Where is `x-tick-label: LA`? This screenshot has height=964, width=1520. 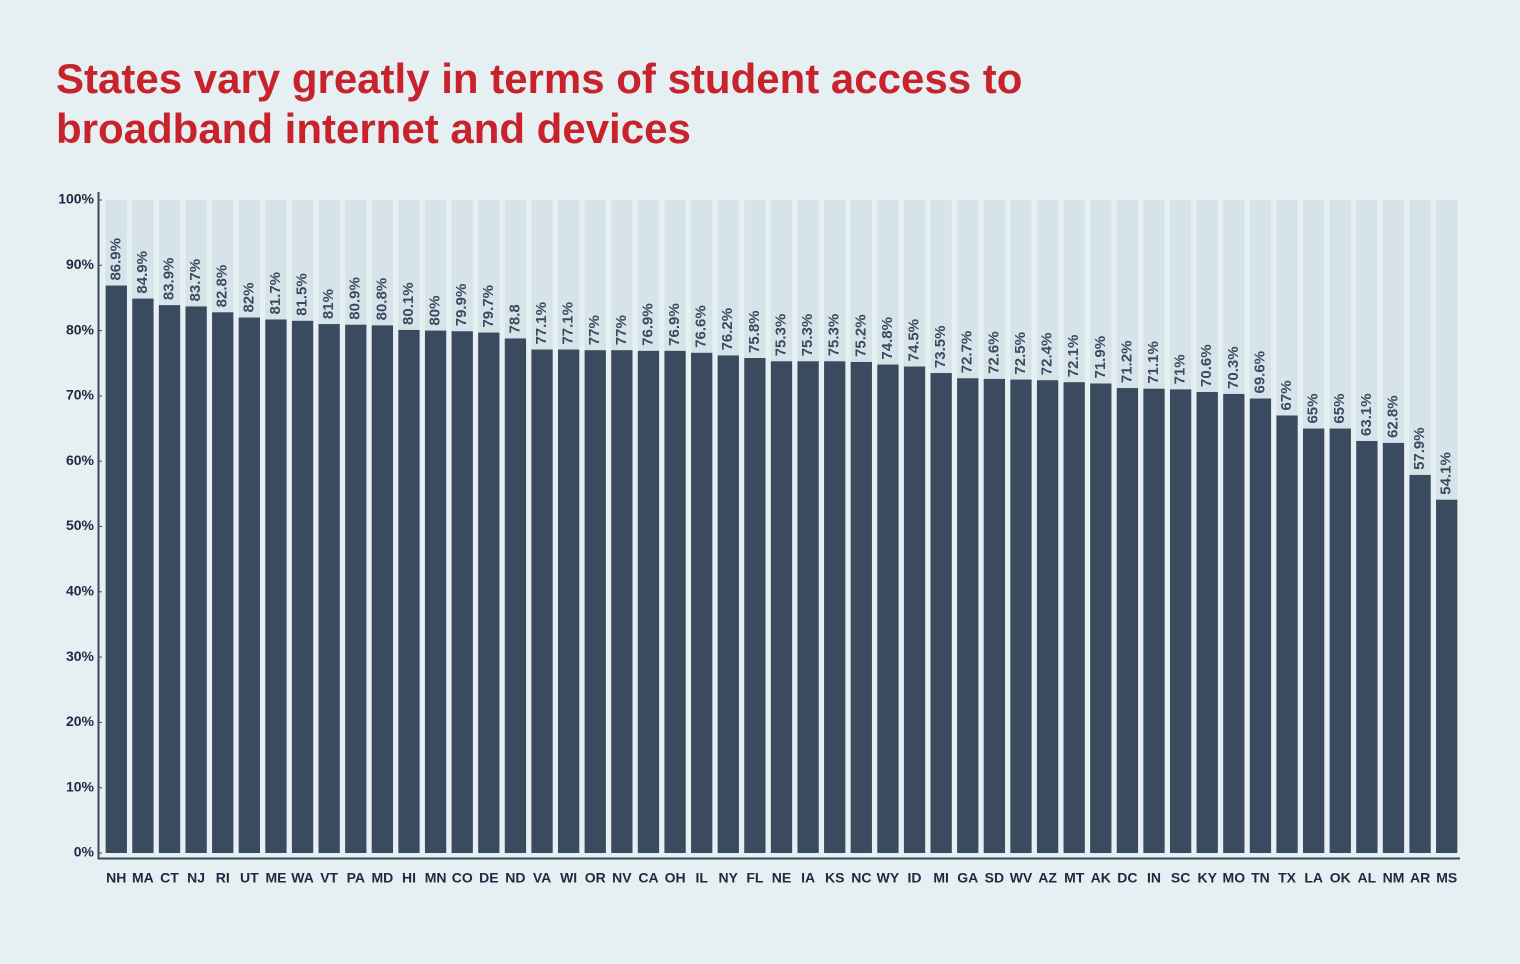
x-tick-label: LA is located at coordinates (1313, 878).